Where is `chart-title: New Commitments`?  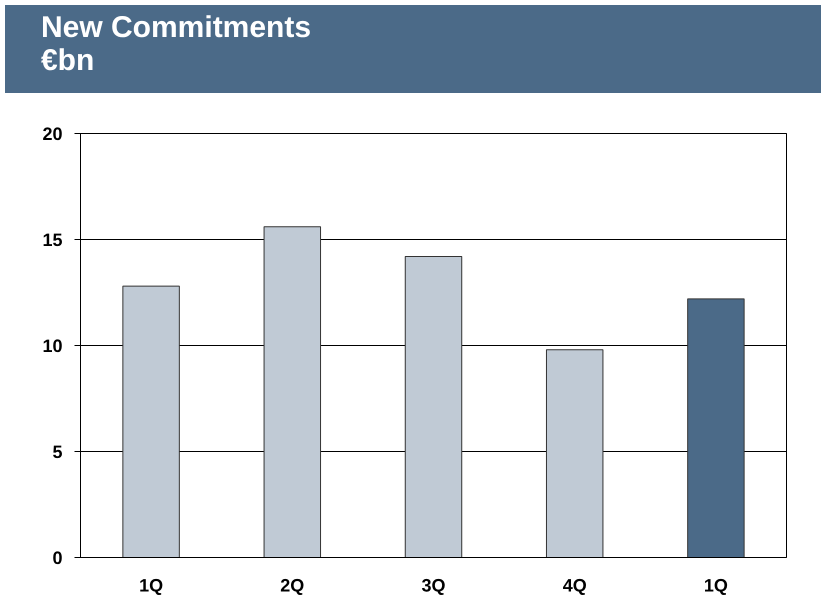 chart-title: New Commitments is located at coordinates (176, 27).